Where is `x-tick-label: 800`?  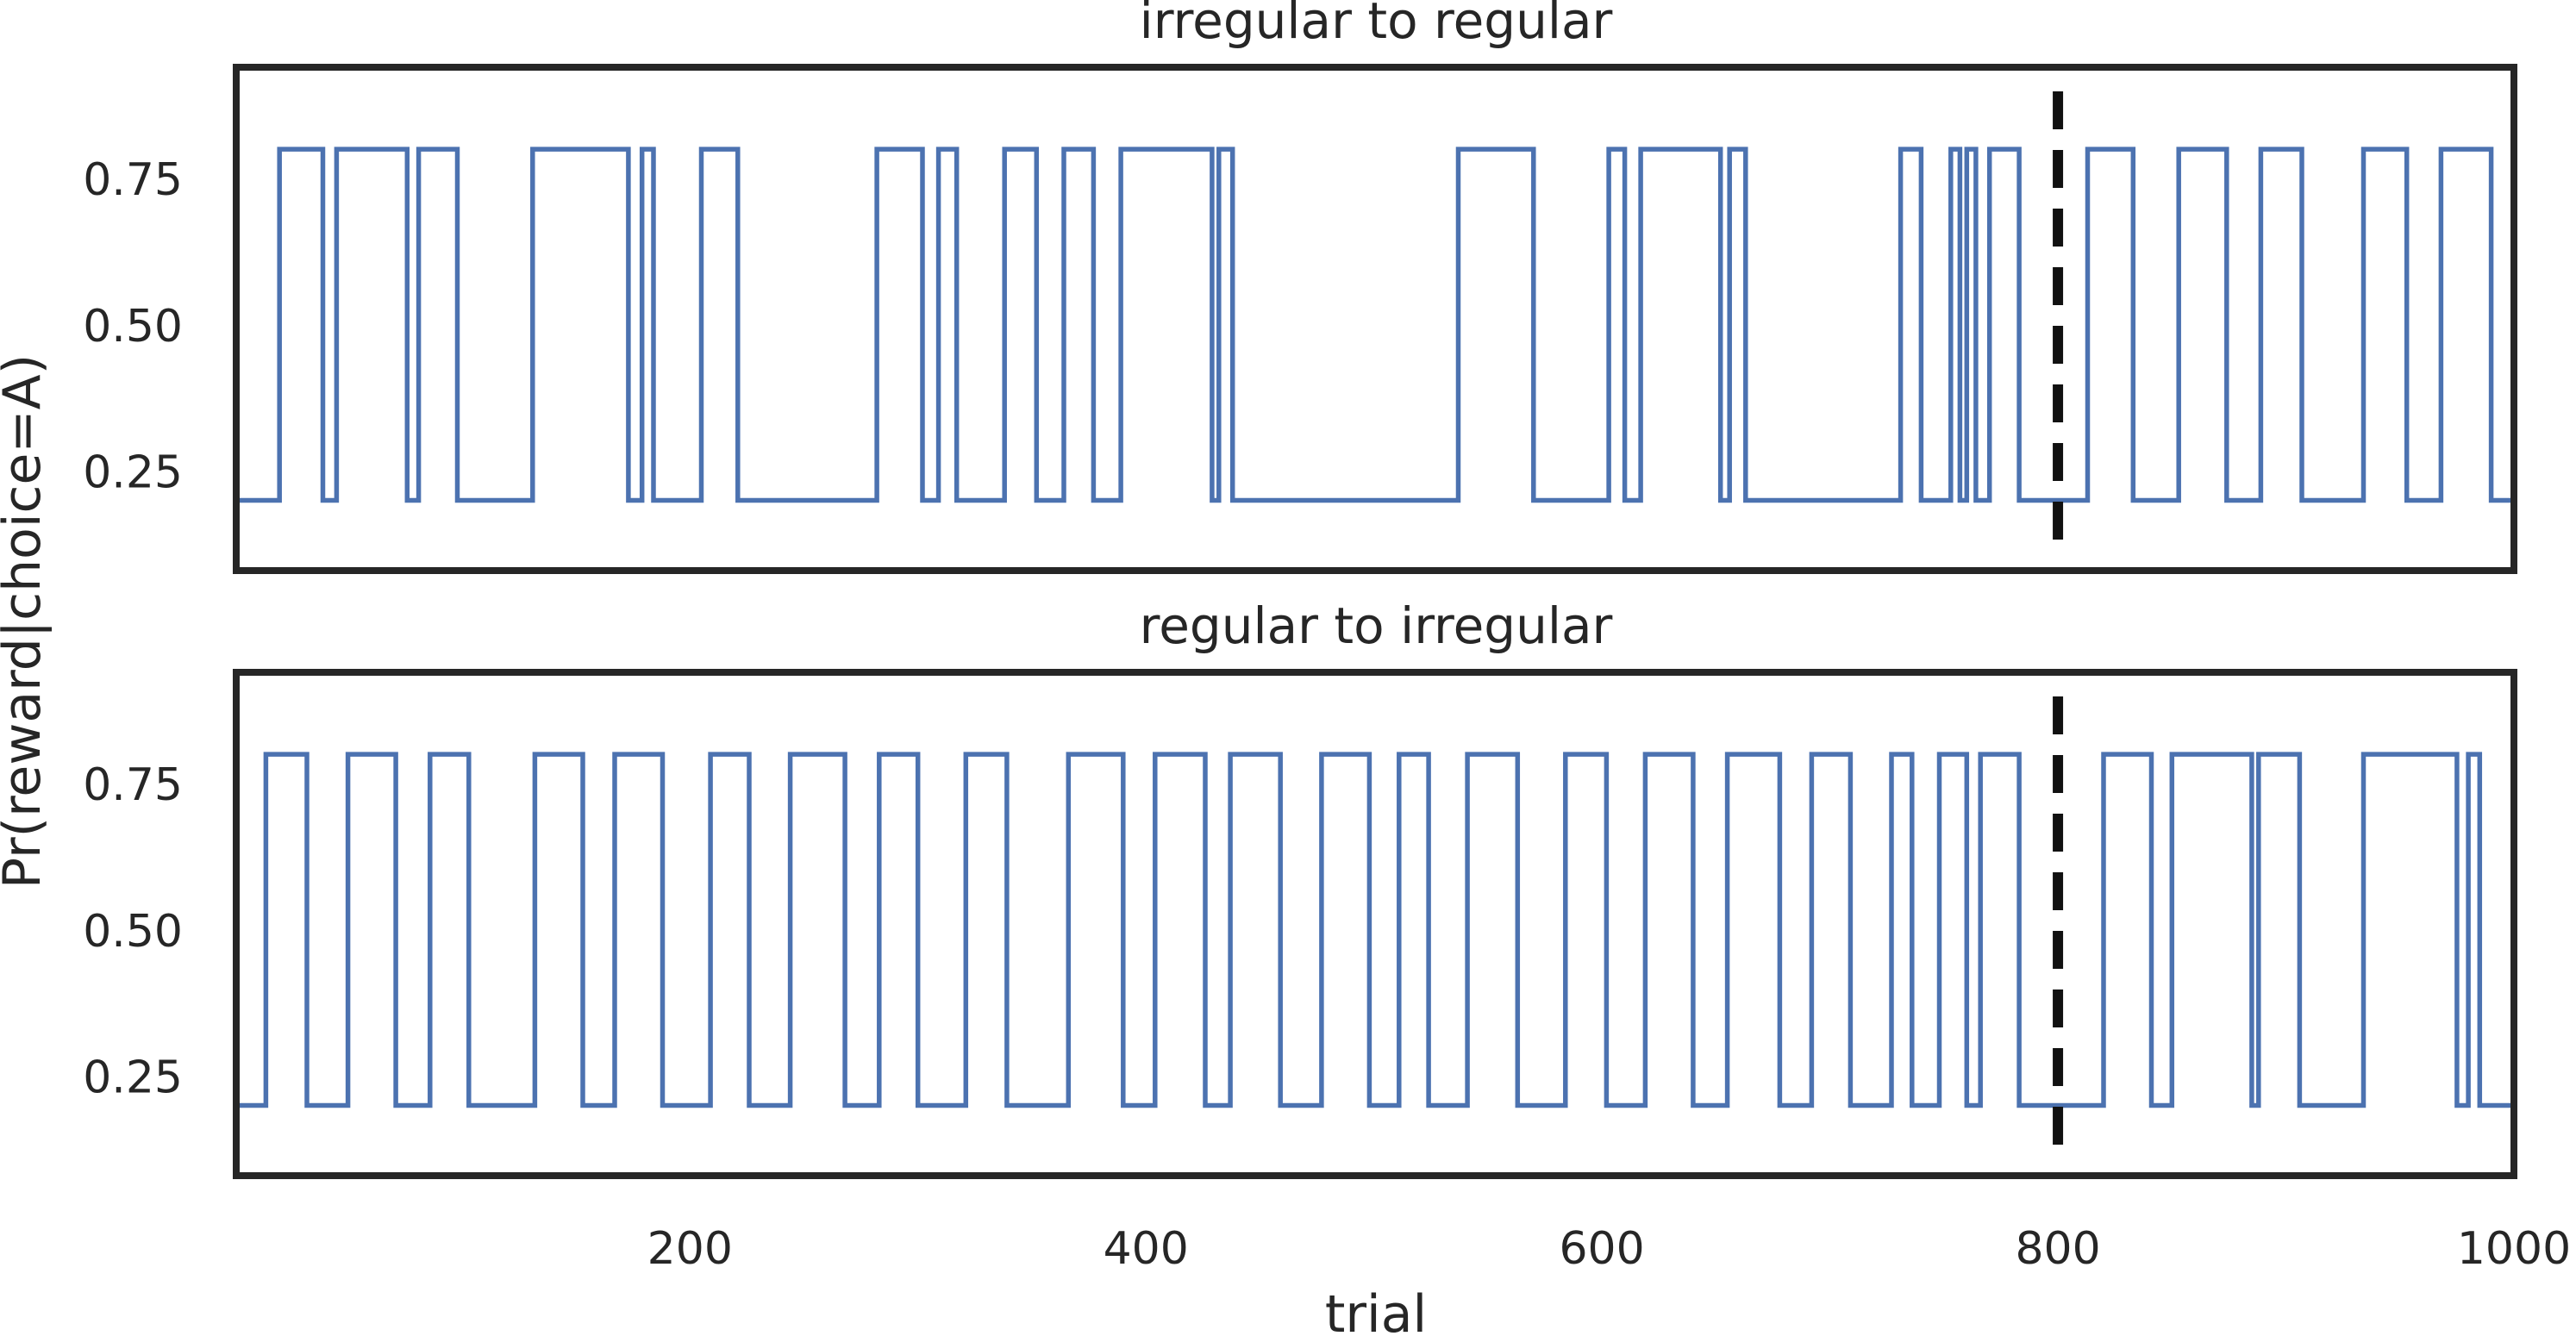
x-tick-label: 800 is located at coordinates (2057, 1249).